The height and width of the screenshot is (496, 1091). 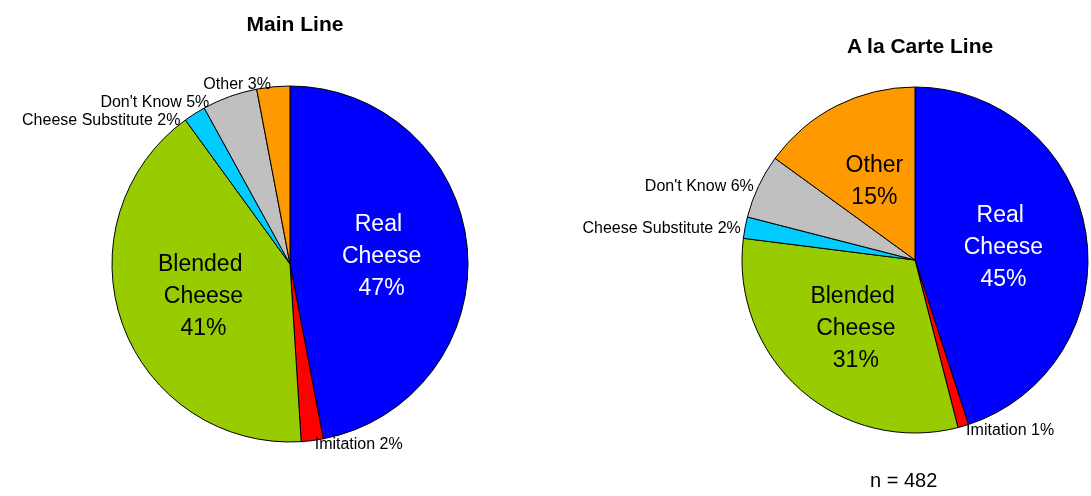 I want to click on data-label: 47%, so click(x=381, y=287).